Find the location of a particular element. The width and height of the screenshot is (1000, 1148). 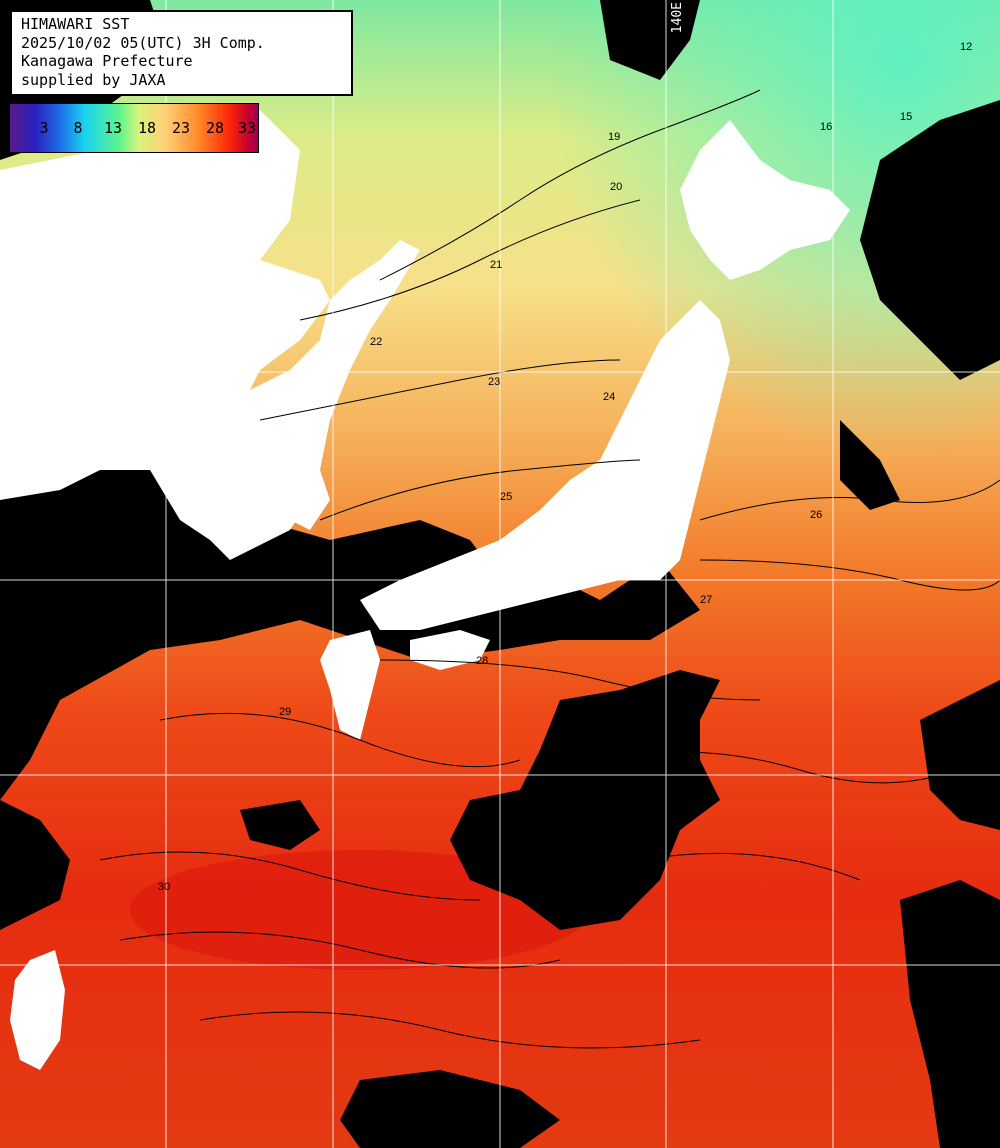

honshu is located at coordinates (545, 465).